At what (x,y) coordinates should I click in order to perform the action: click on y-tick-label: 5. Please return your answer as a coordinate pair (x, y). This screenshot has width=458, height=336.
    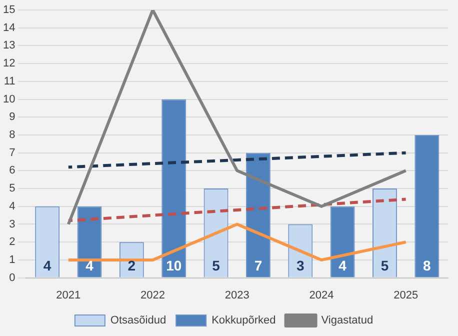
    Looking at the image, I should click on (12, 188).